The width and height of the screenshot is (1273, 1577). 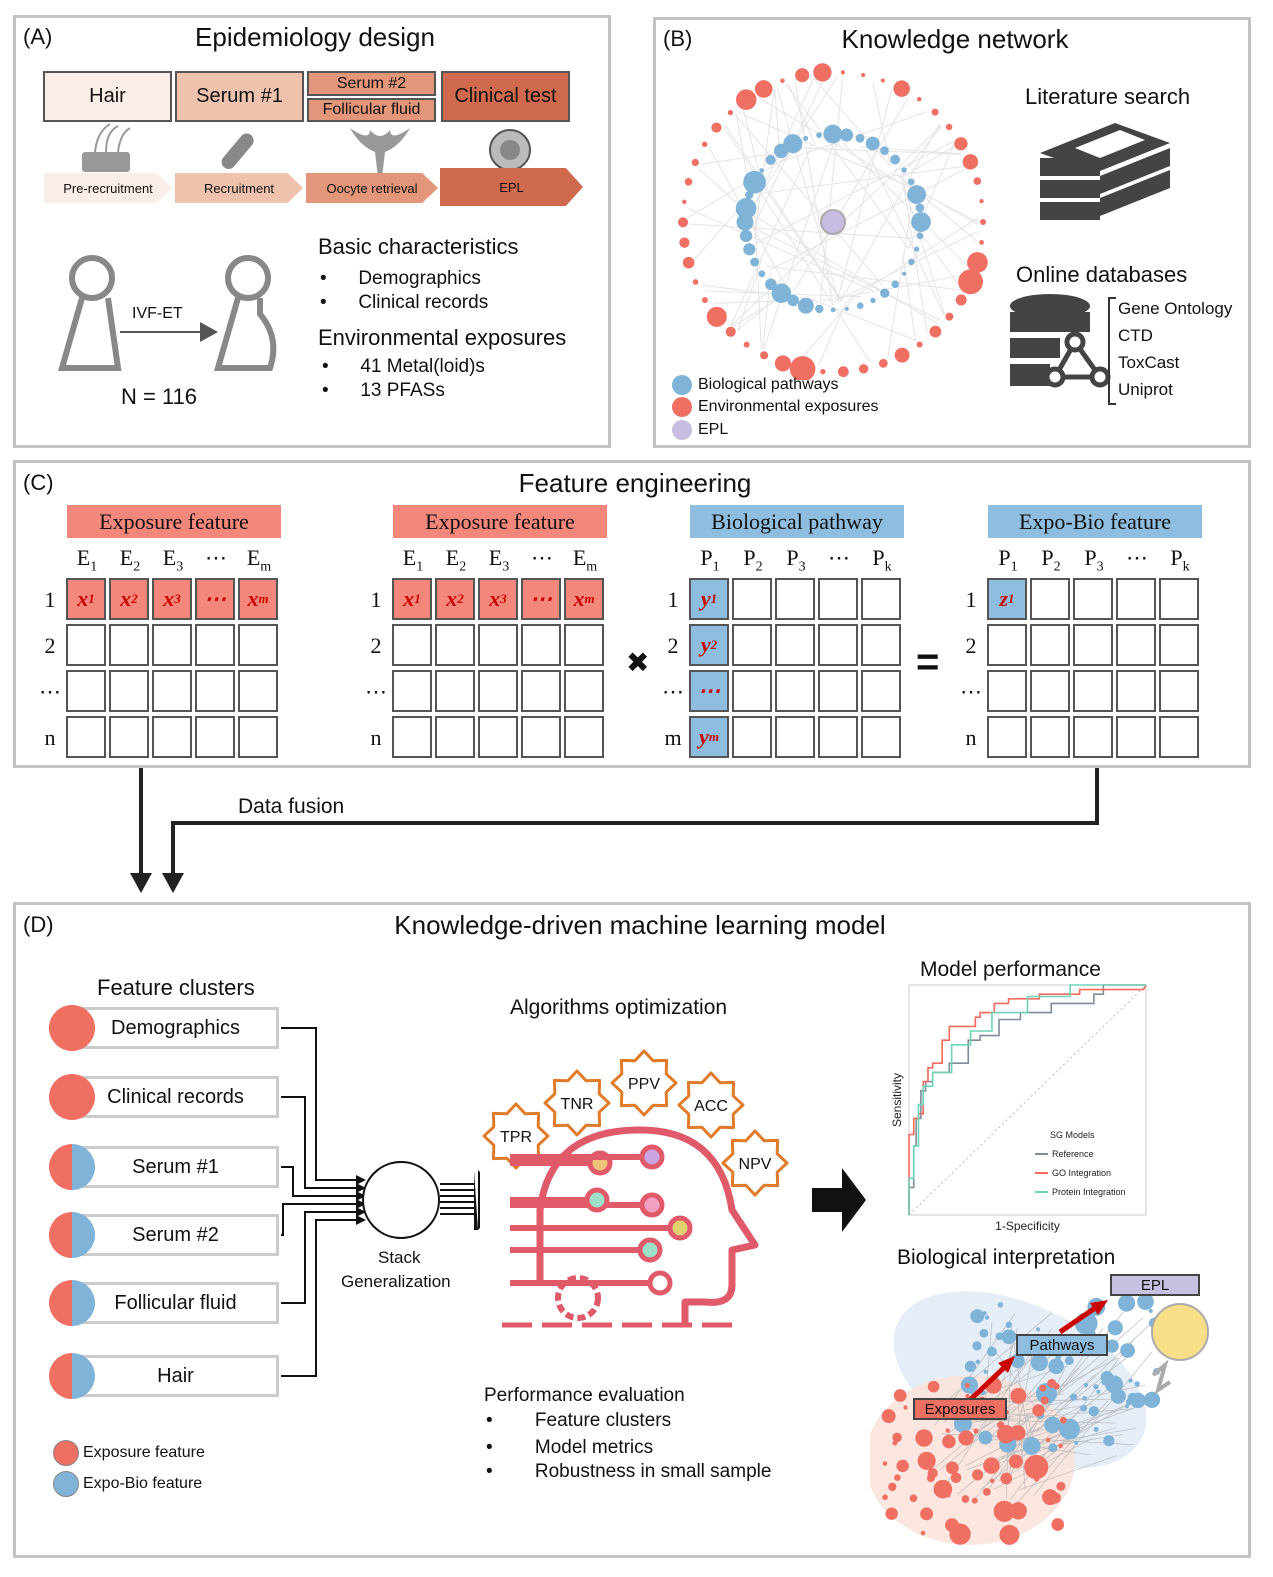 What do you see at coordinates (1008, 560) in the screenshot?
I see `matrix-column-header: P1` at bounding box center [1008, 560].